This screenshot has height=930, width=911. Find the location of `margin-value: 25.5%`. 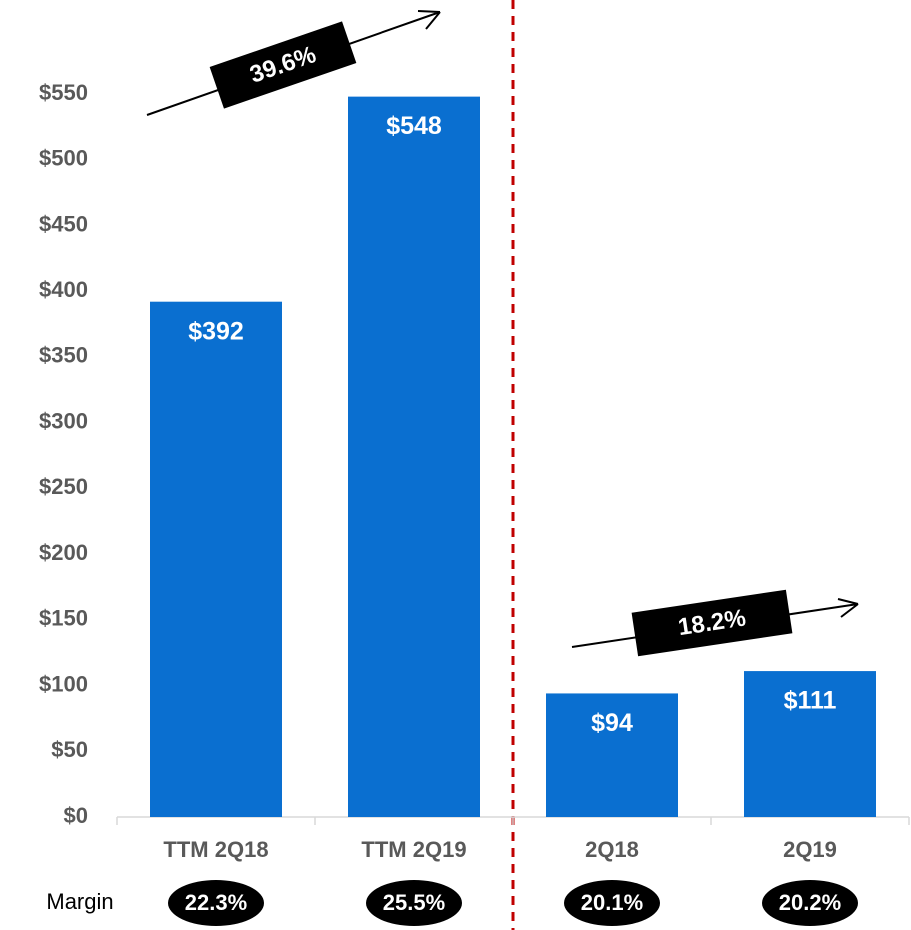

margin-value: 25.5% is located at coordinates (414, 902).